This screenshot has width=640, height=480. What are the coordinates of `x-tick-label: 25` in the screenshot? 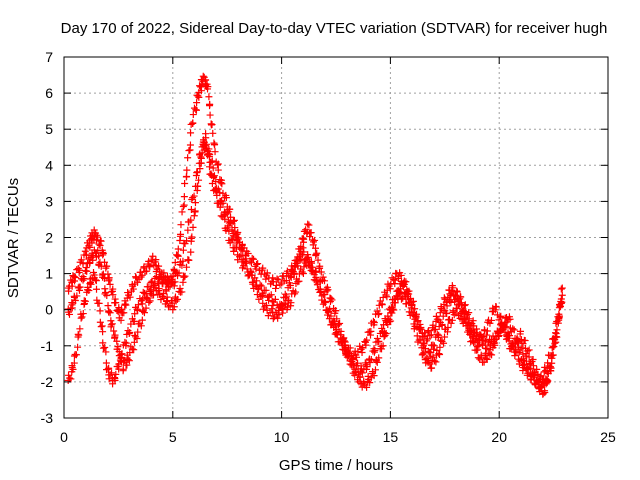 It's located at (608, 437).